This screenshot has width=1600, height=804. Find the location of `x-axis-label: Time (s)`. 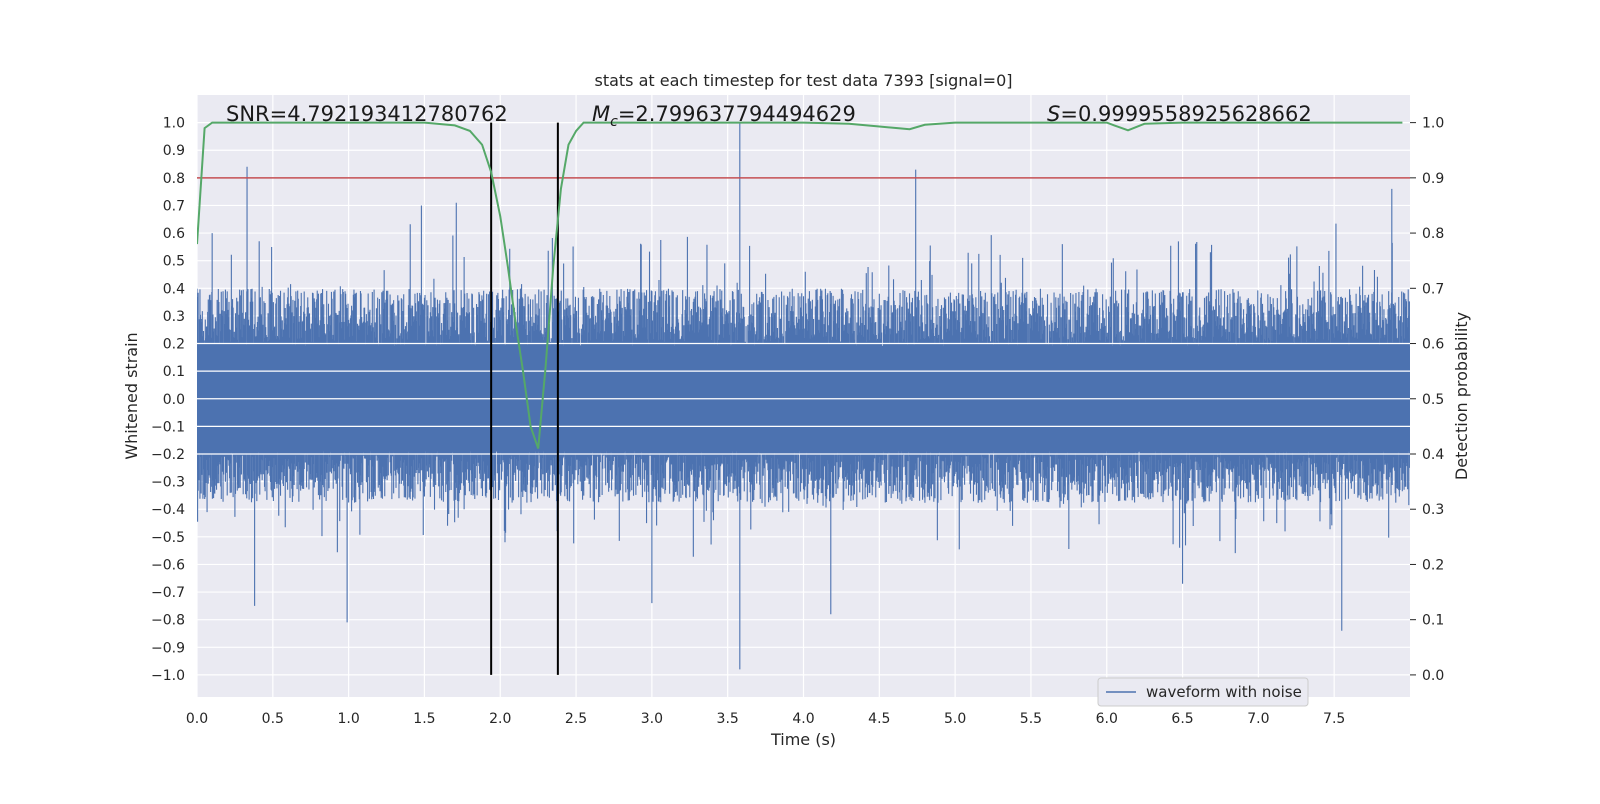

x-axis-label: Time (s) is located at coordinates (803, 739).